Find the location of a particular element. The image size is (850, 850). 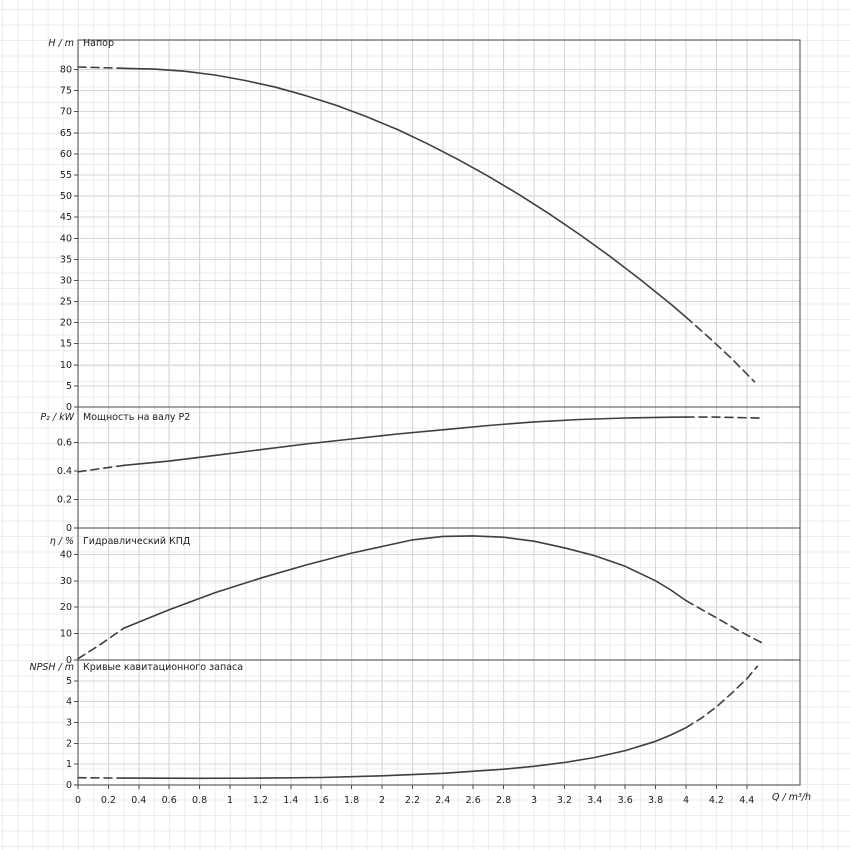

head-axis-label: H / m is located at coordinates (61, 43).